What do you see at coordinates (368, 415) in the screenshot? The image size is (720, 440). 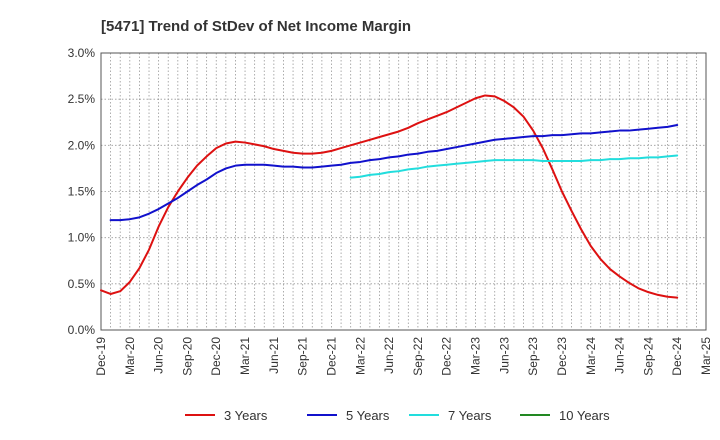 I see `legend-label: 5 Years` at bounding box center [368, 415].